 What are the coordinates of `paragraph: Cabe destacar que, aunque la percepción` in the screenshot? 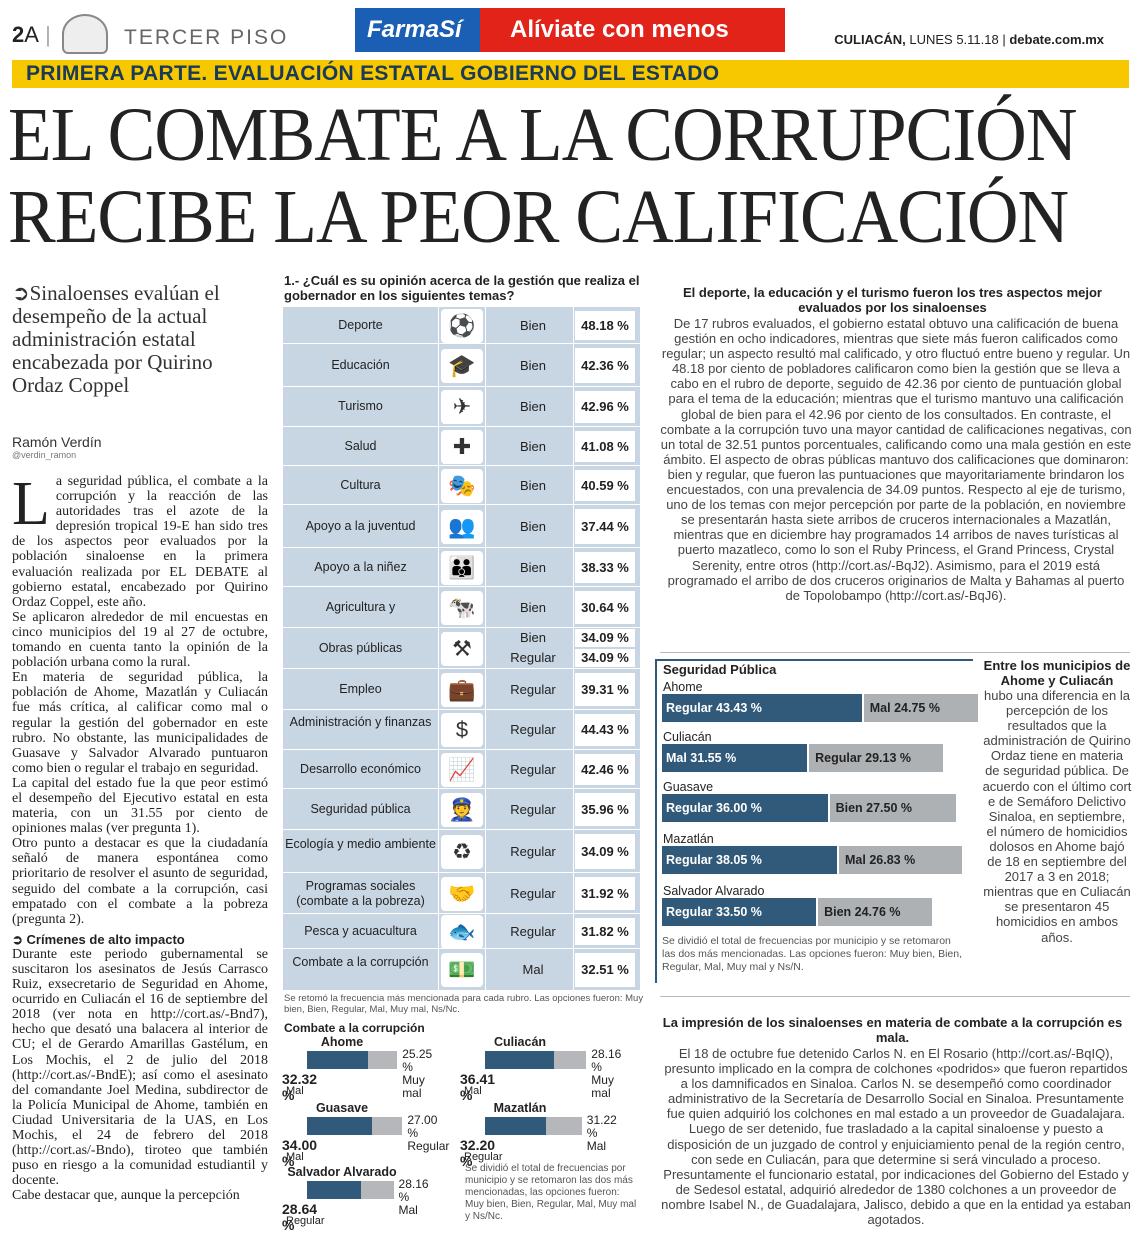 It's located at (126, 1196).